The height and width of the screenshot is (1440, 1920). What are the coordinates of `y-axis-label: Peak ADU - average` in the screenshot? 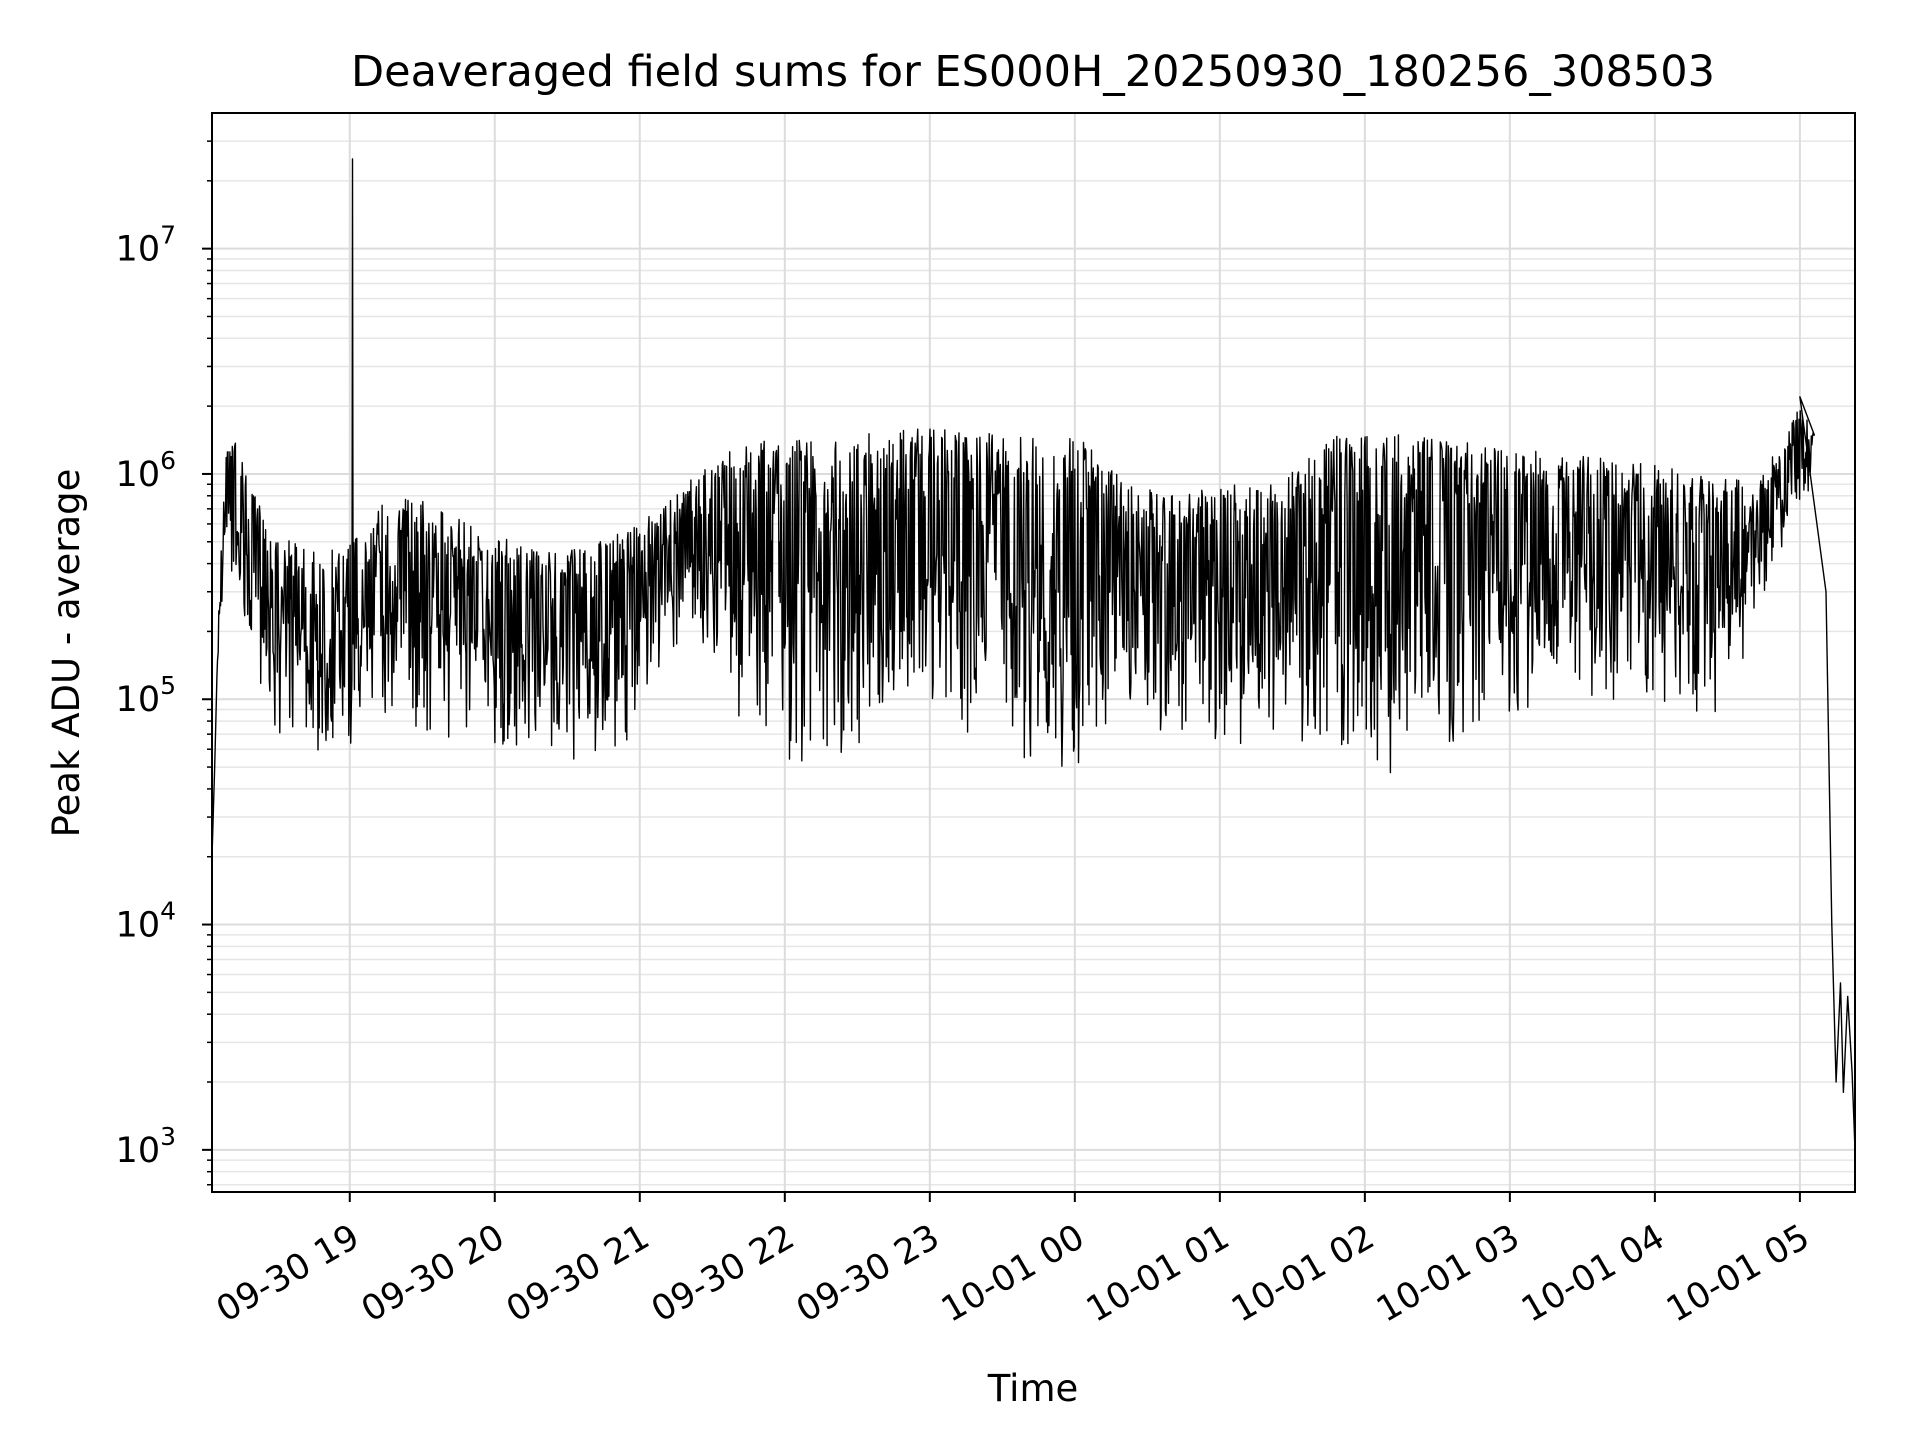 It's located at (66, 653).